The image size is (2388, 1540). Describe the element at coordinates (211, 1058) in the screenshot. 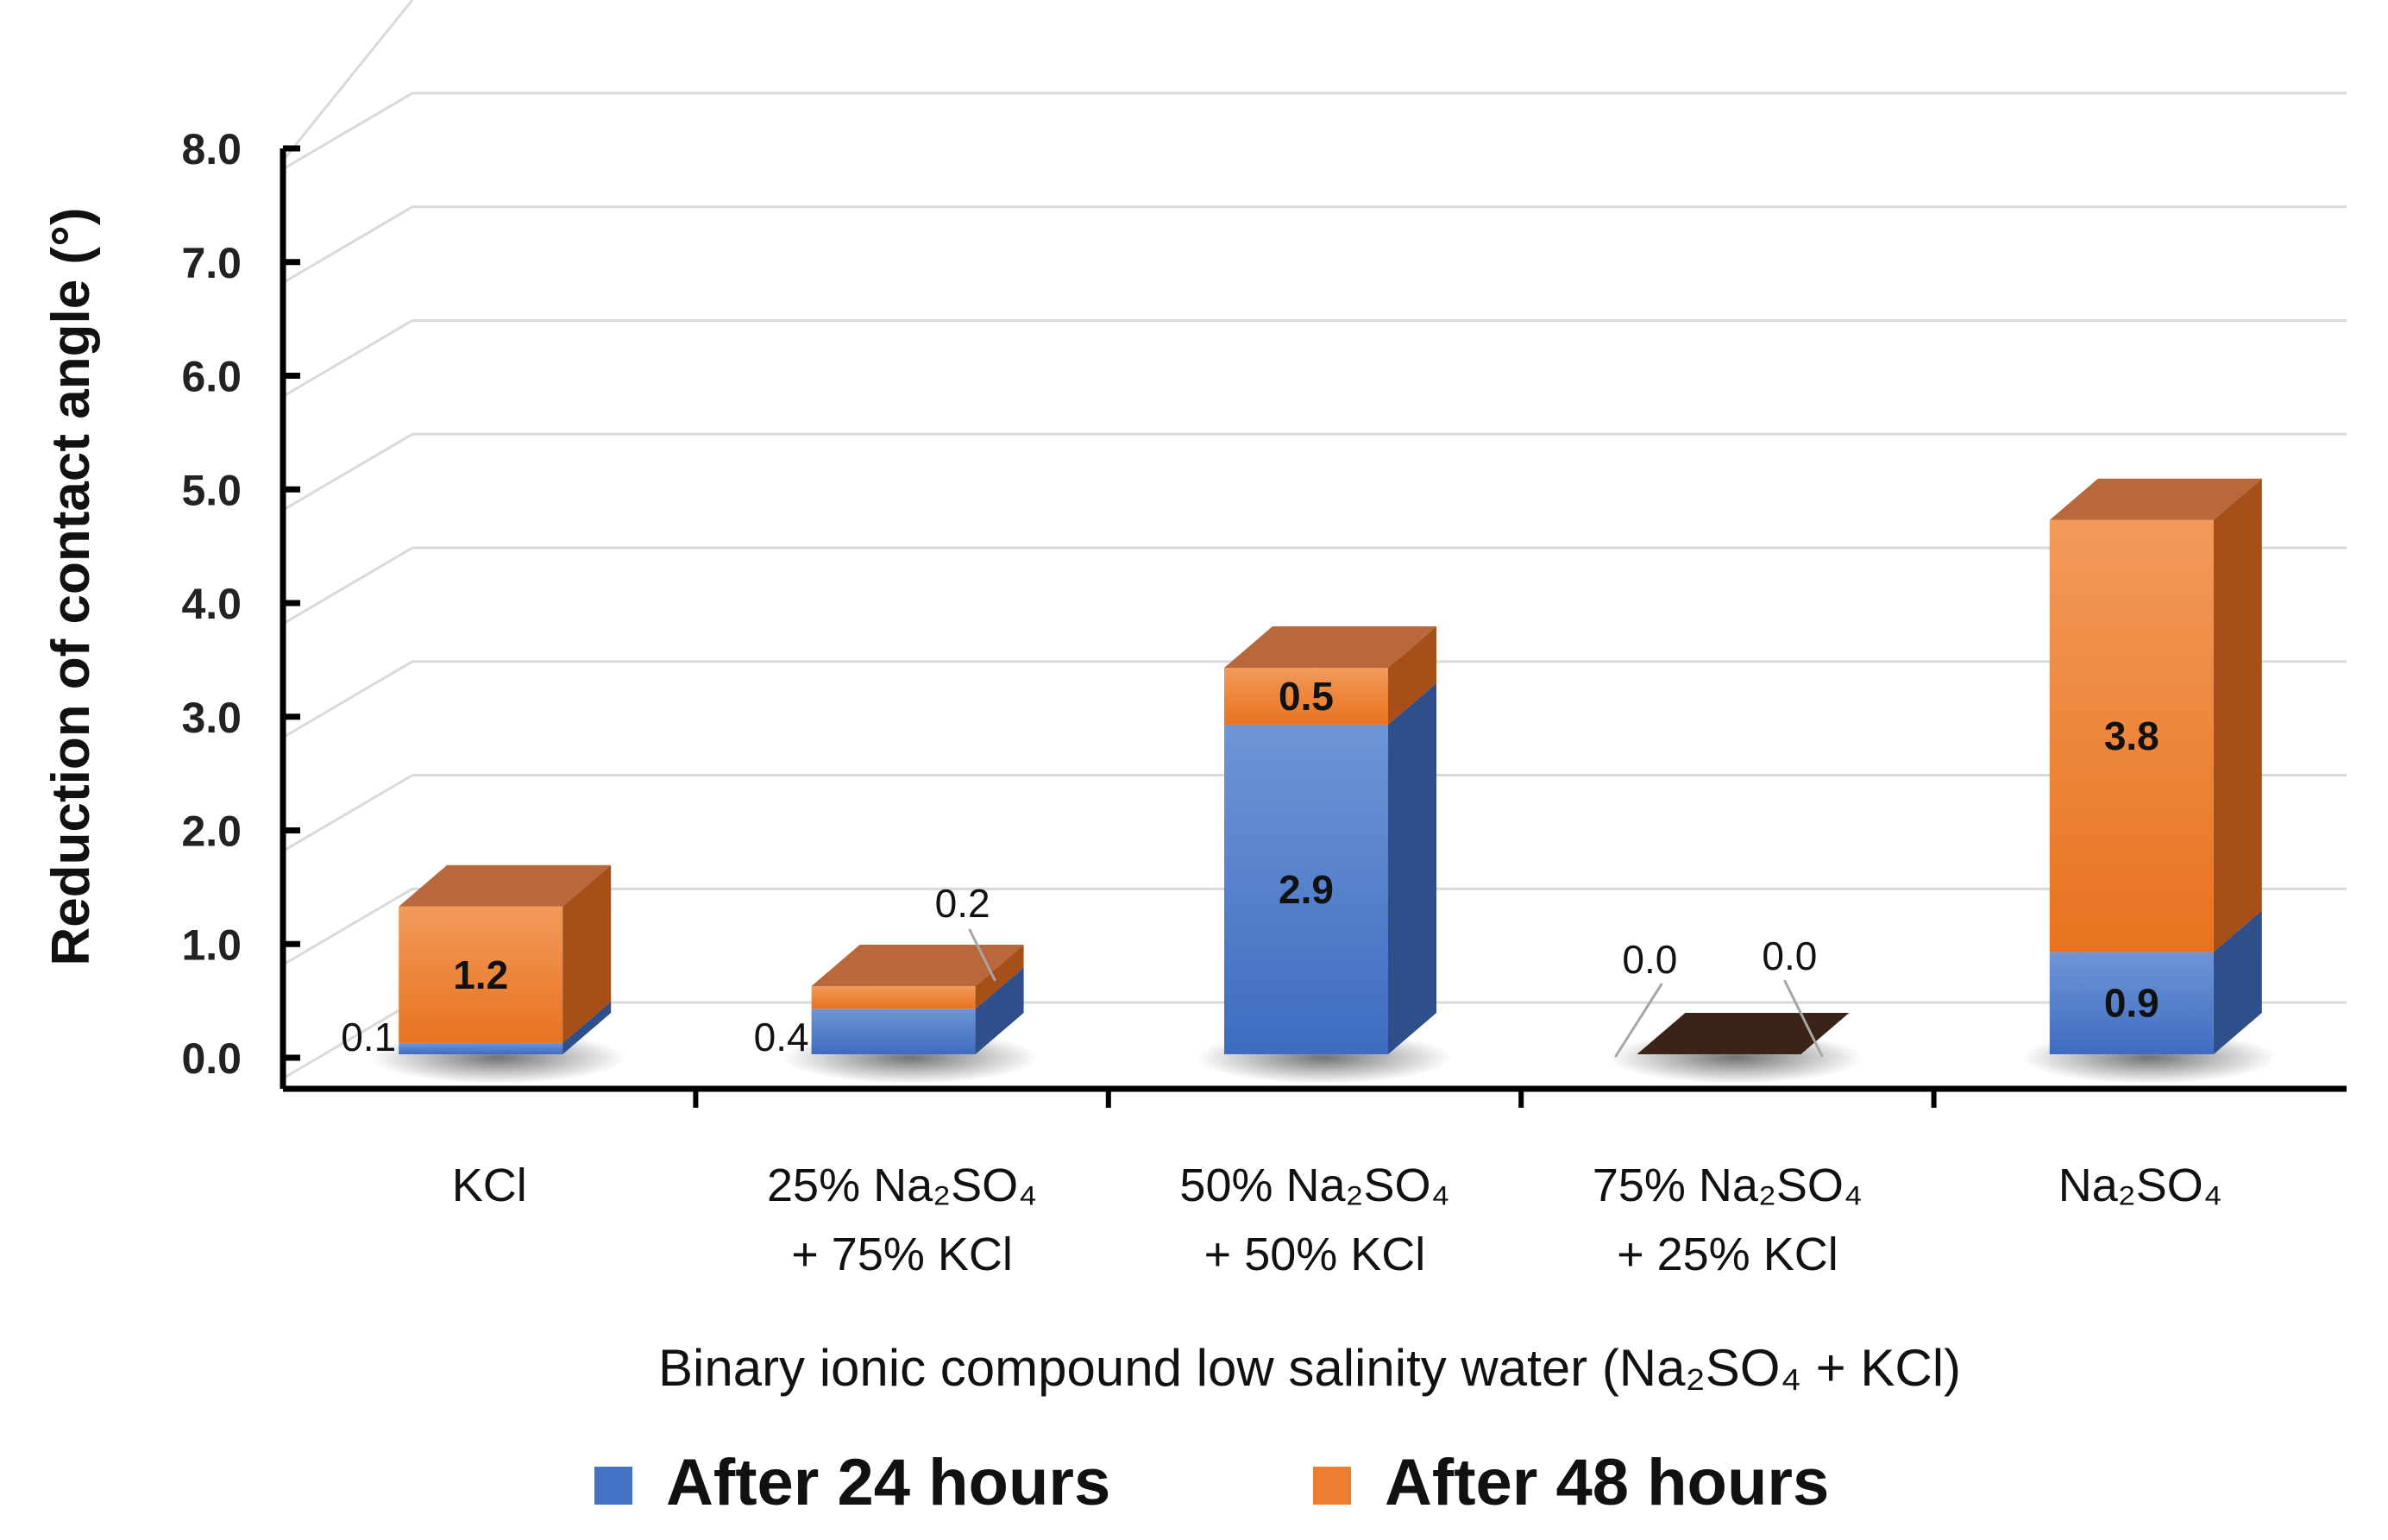

I see `y-tick-label: 0.0` at that location.